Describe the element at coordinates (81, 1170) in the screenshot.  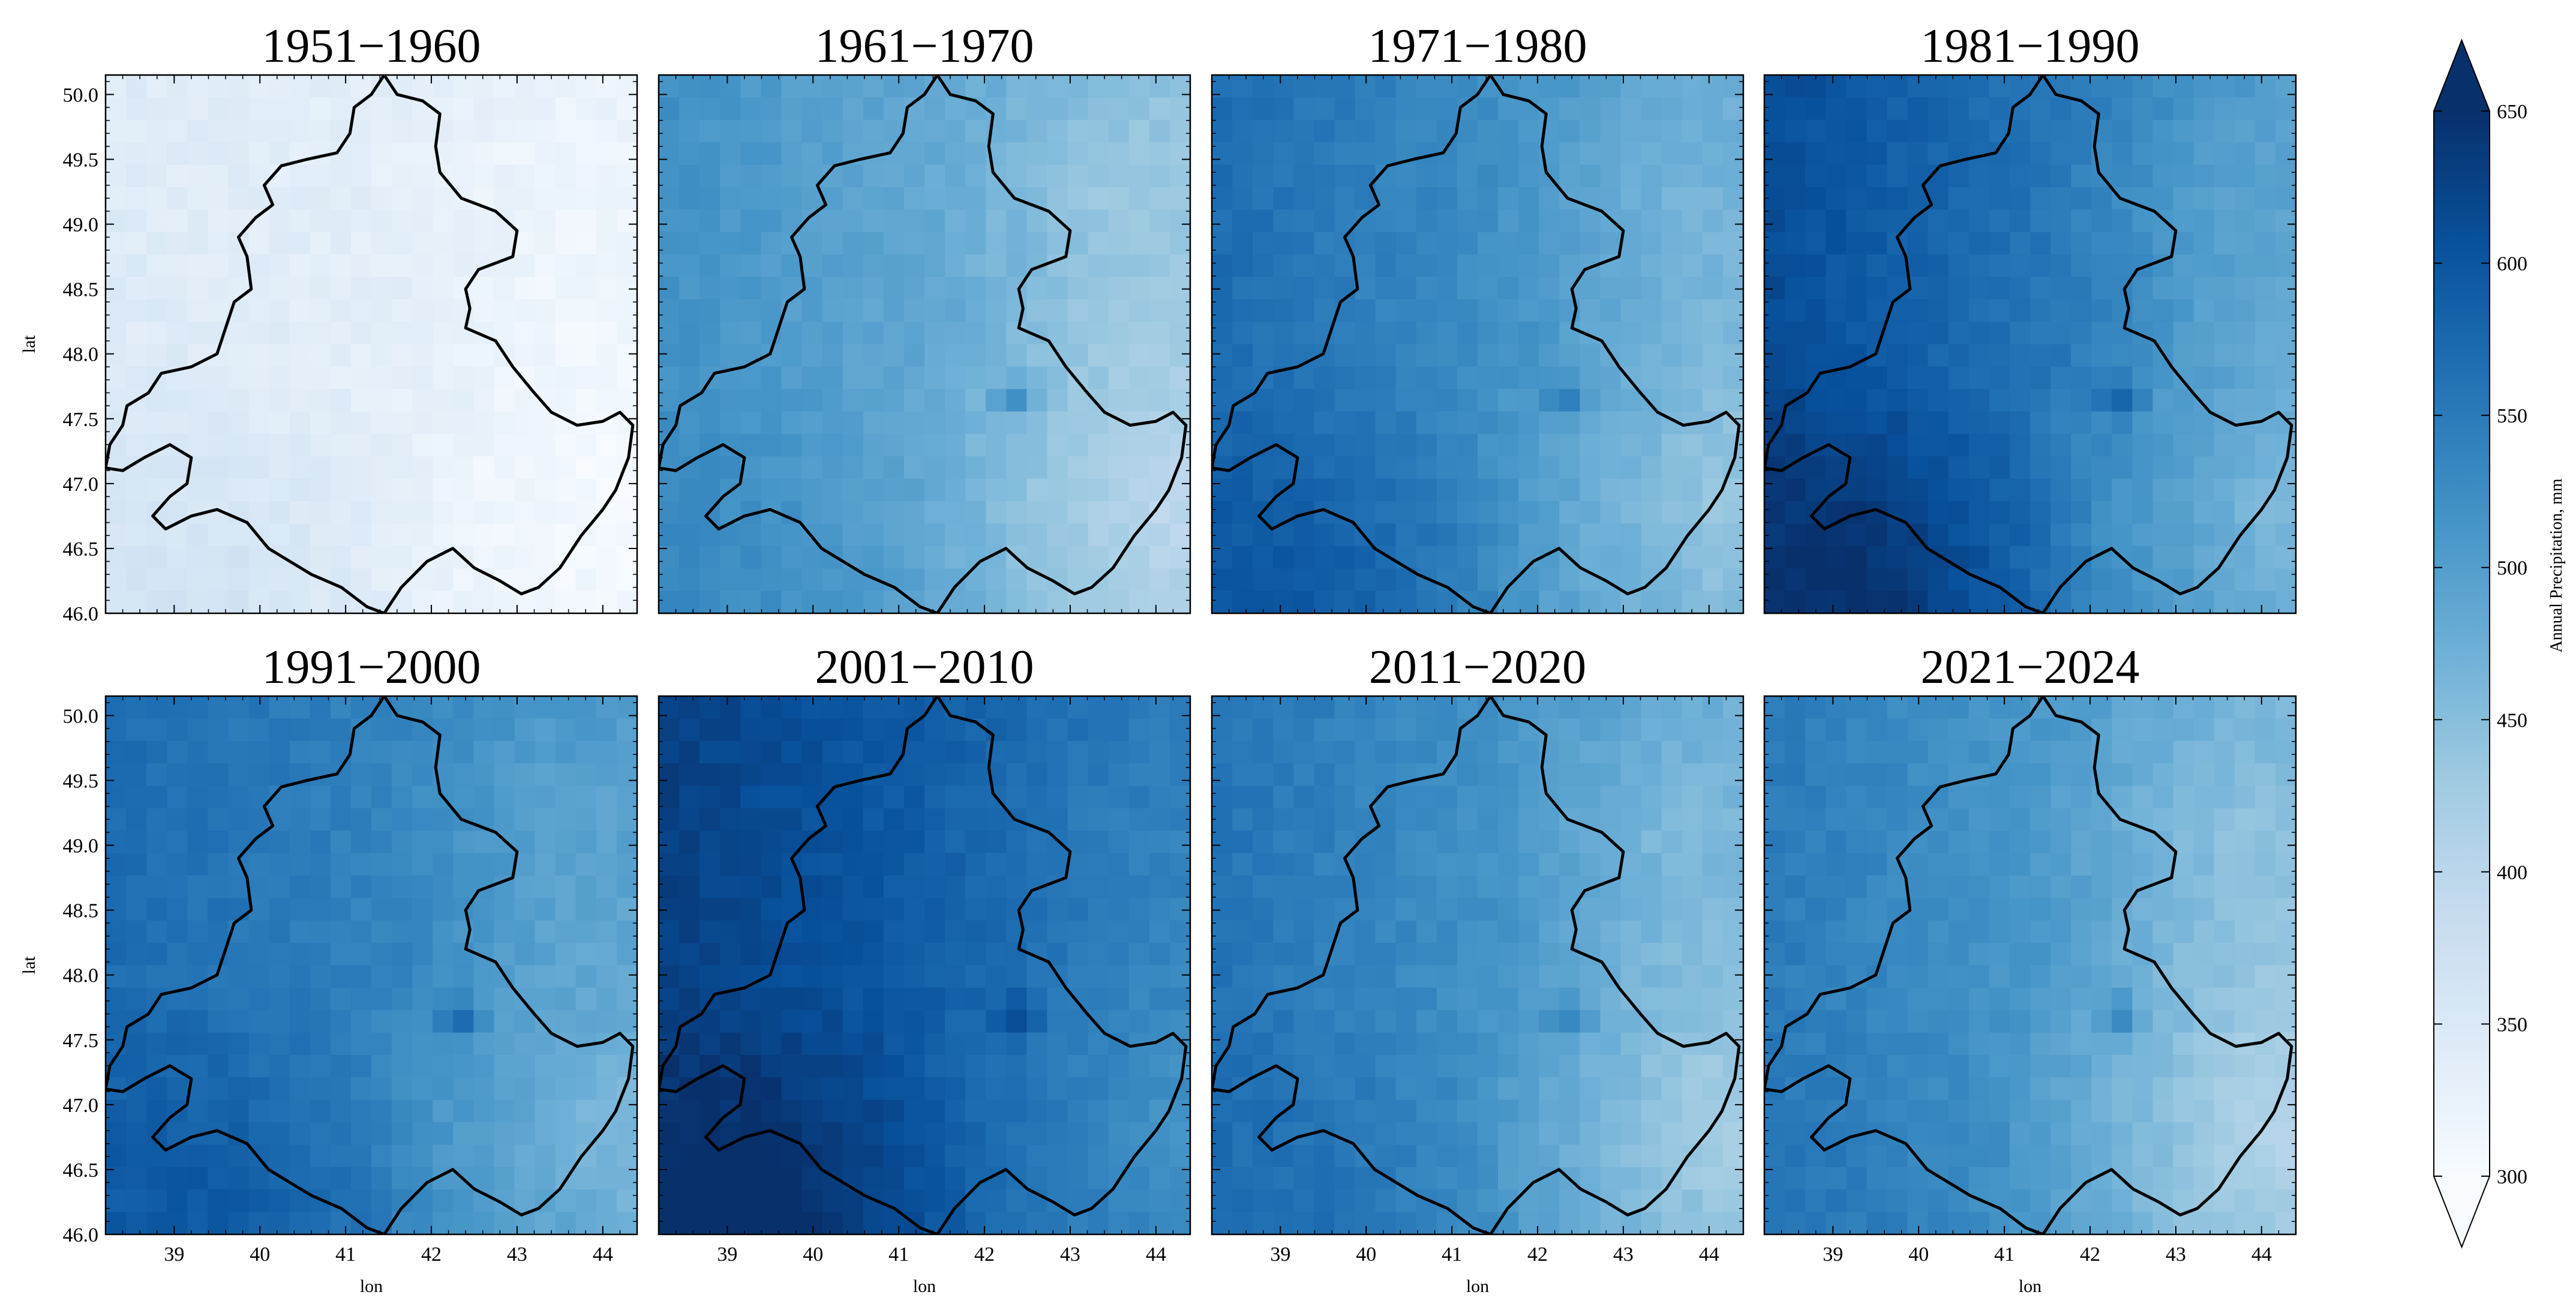
I see `y-tick-label: 46.5` at that location.